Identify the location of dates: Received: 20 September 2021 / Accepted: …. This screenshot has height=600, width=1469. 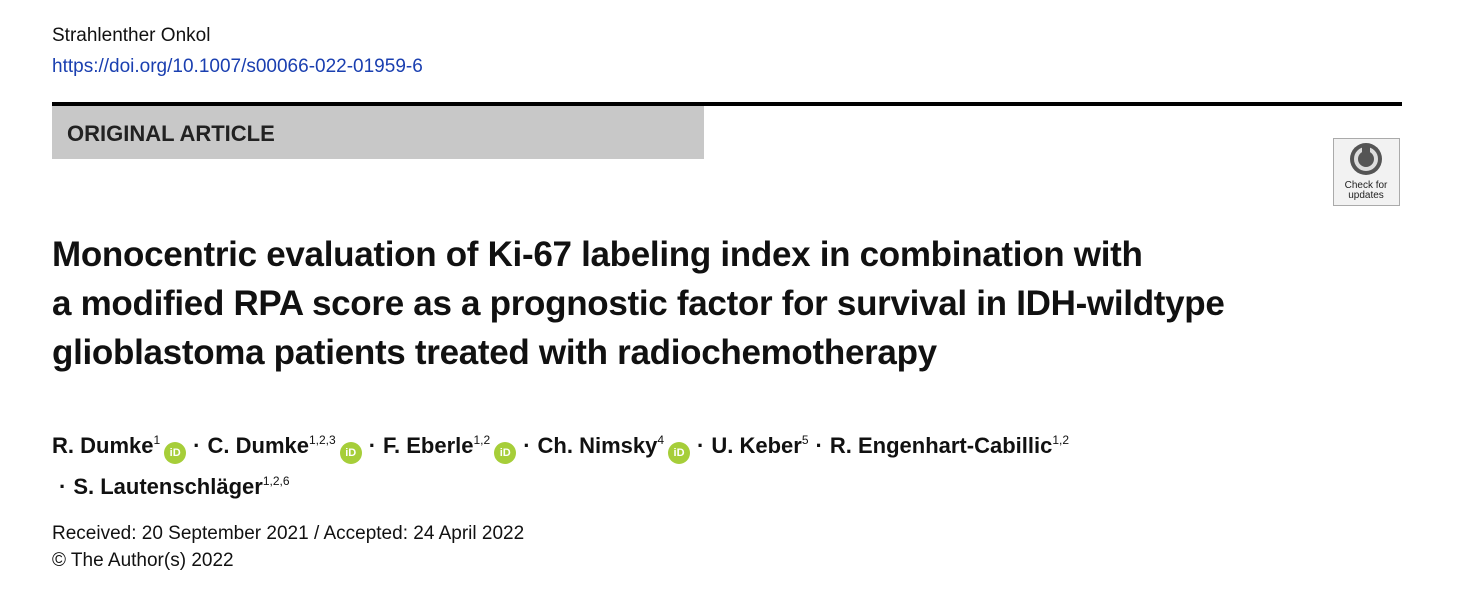
(288, 534).